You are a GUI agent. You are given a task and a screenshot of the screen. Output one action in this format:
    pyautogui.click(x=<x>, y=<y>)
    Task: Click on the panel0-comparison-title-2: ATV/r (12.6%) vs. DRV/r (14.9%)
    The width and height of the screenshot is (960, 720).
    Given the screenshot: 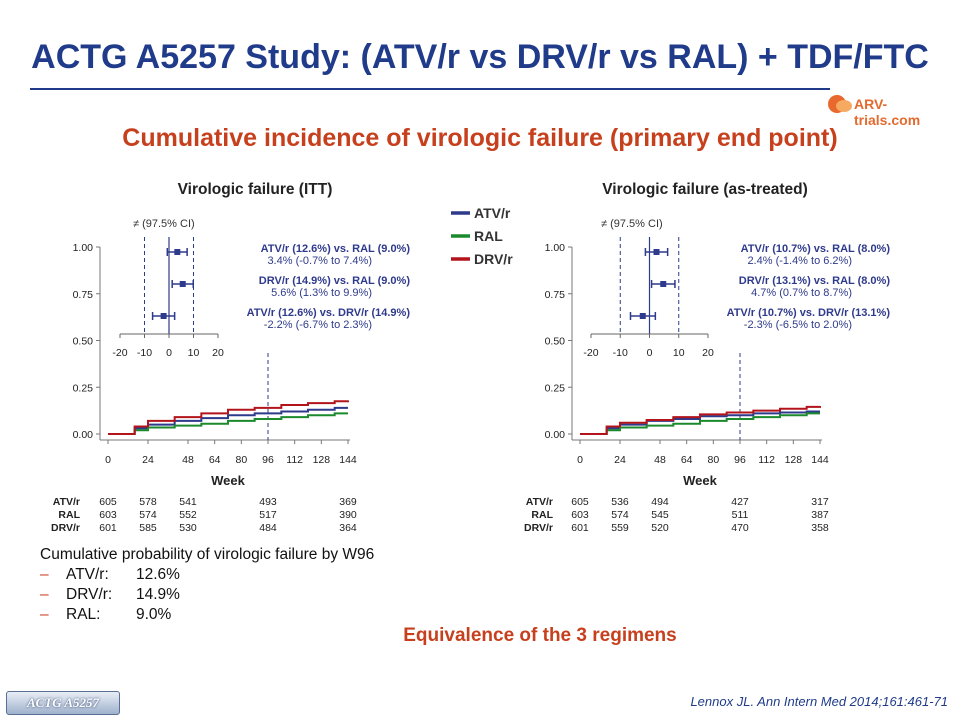 What is the action you would take?
    pyautogui.click(x=329, y=313)
    